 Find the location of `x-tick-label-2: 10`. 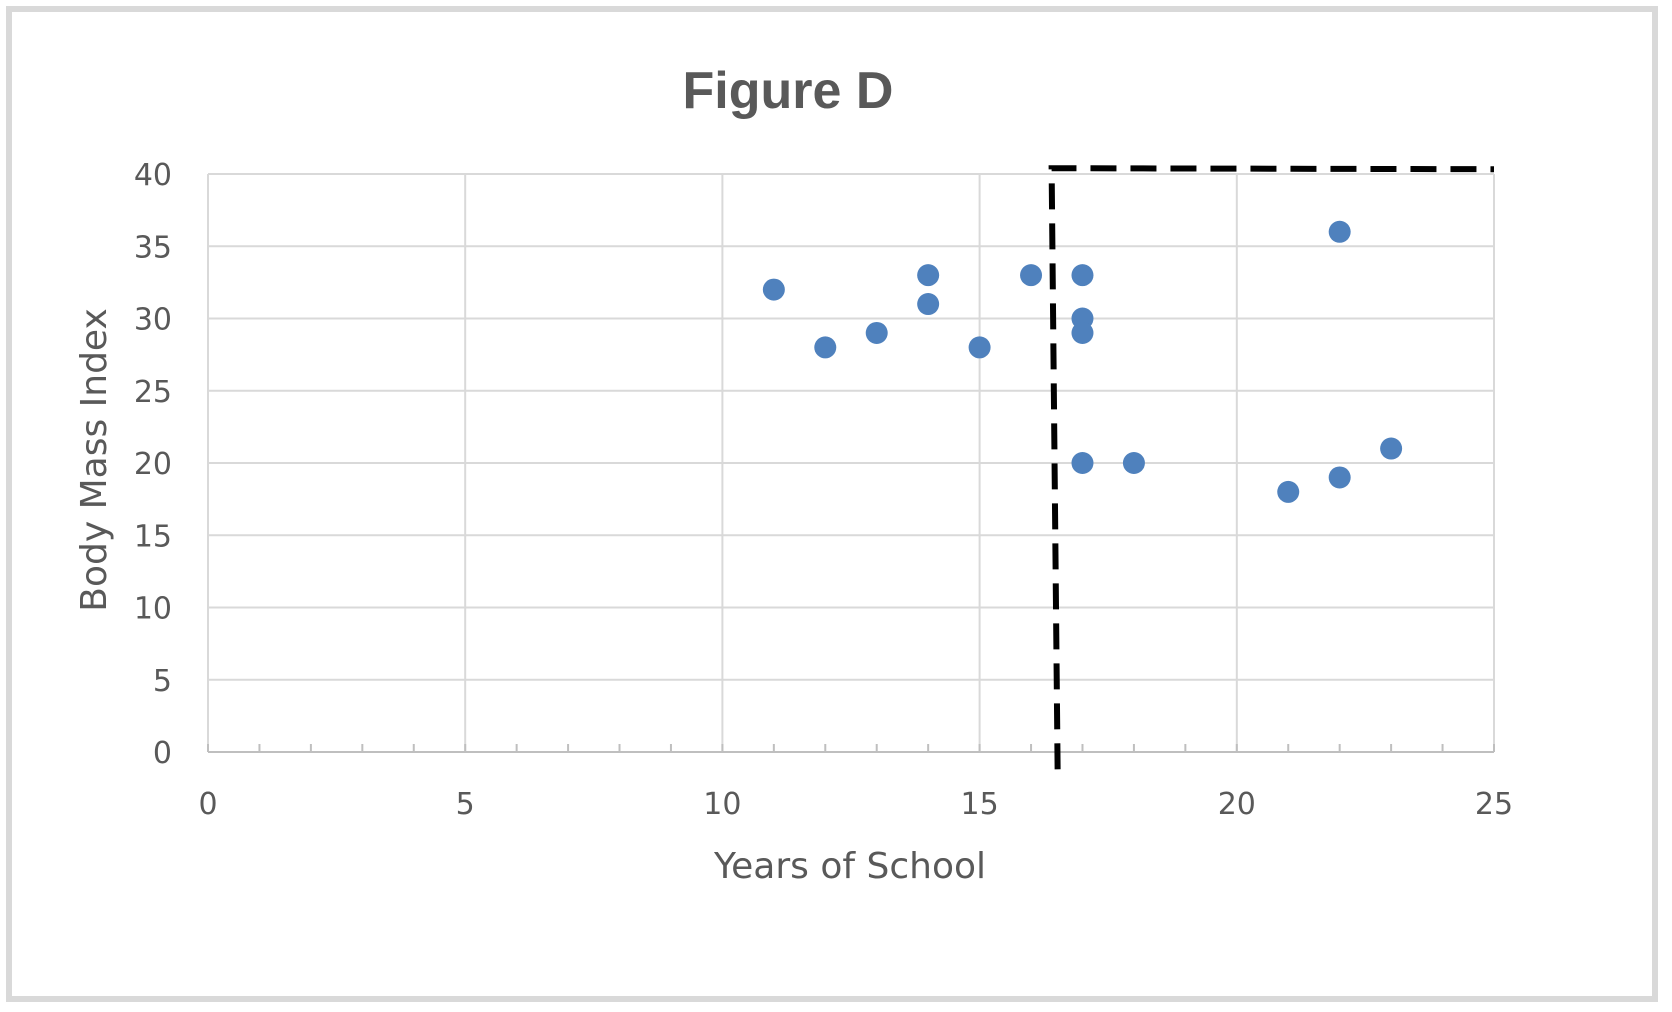

x-tick-label-2: 10 is located at coordinates (722, 804).